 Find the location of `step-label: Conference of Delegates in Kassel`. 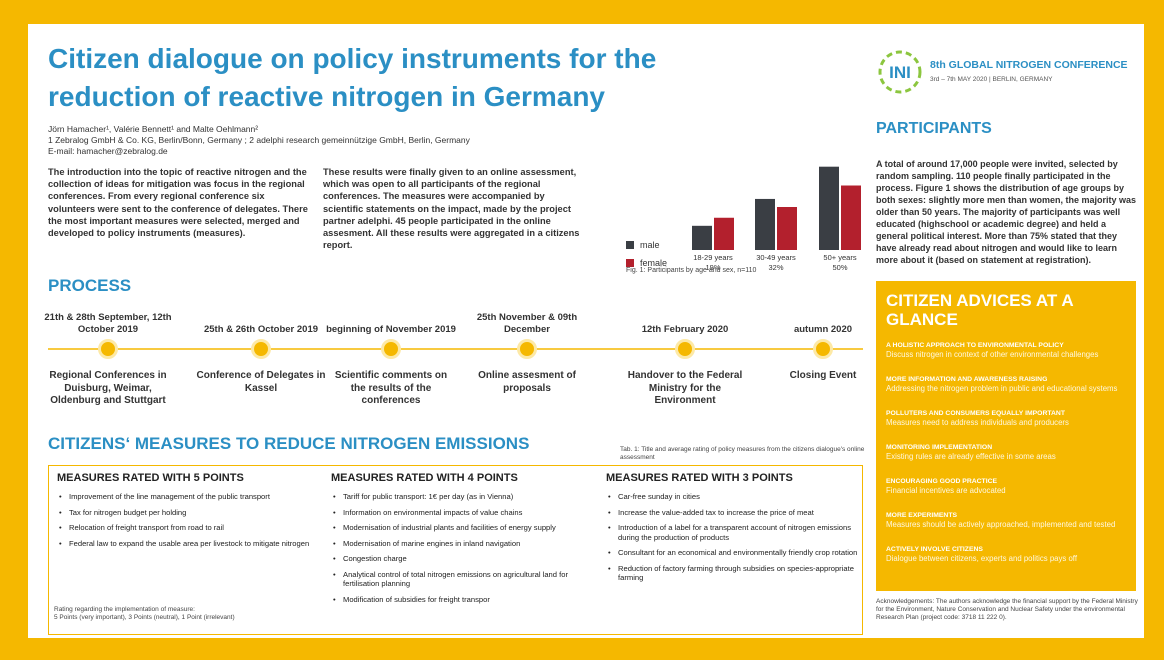

step-label: Conference of Delegates in Kassel is located at coordinates (261, 382).